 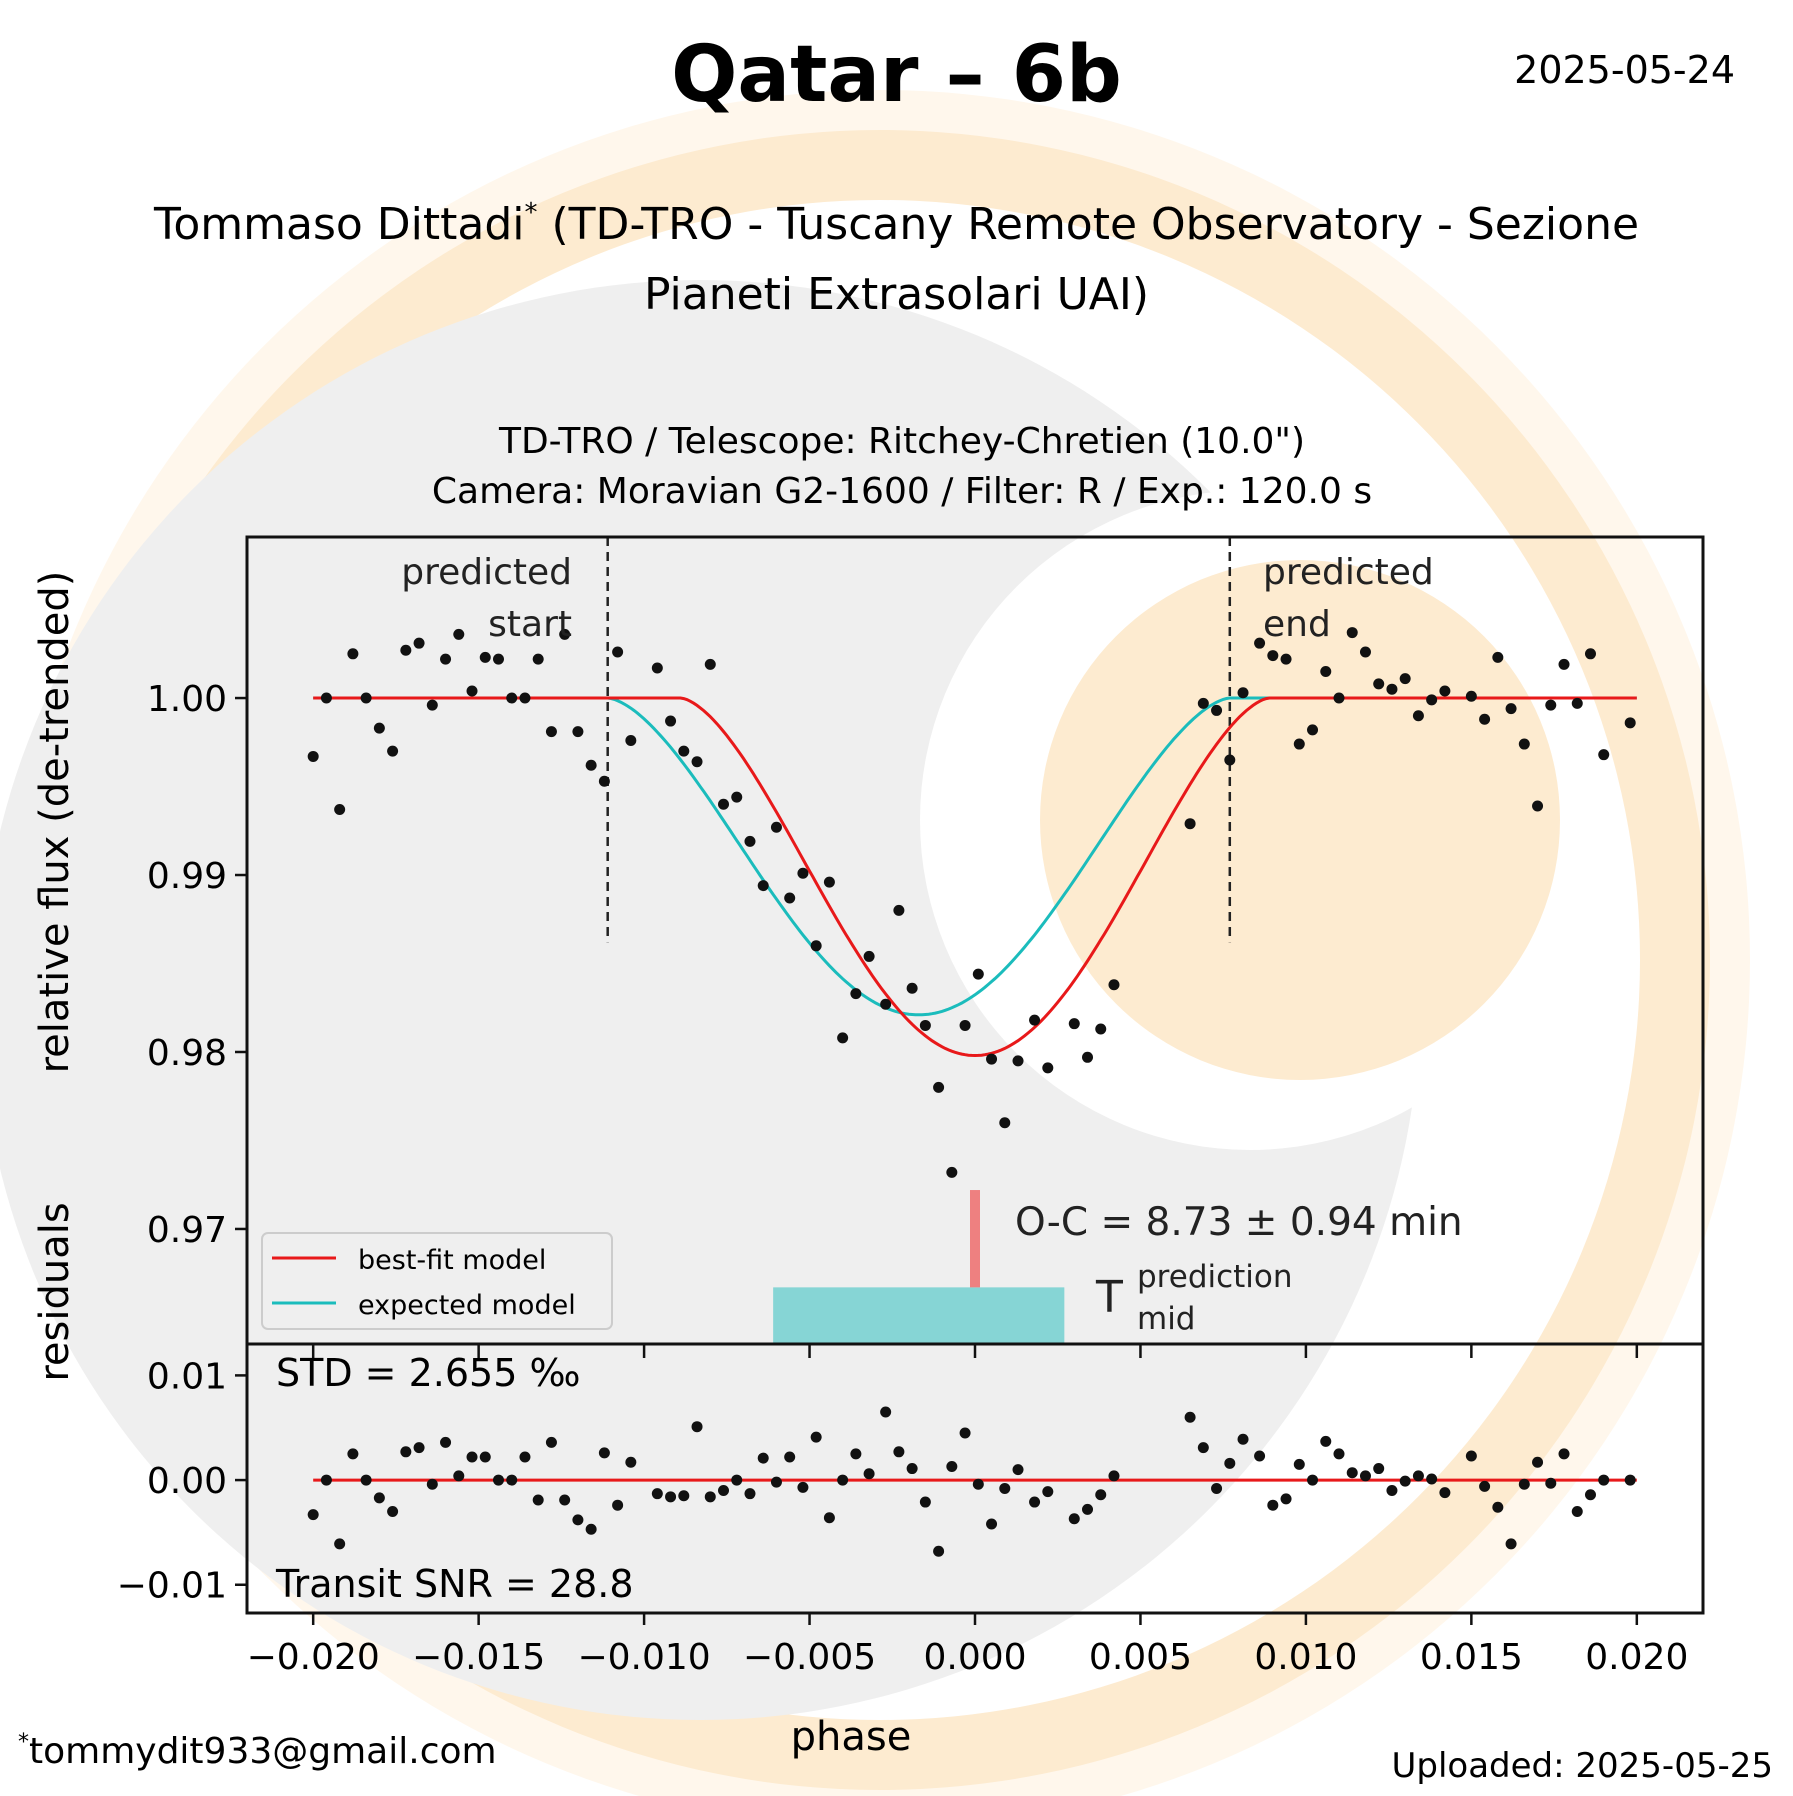 What do you see at coordinates (1239, 1222) in the screenshot?
I see `oc-annotation: O-C = 8.73 ± 0.94 min` at bounding box center [1239, 1222].